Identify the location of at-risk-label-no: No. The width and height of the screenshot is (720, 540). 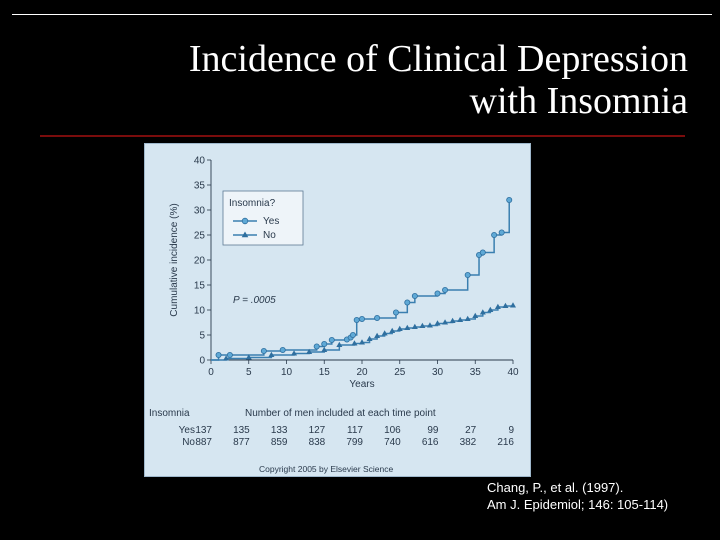
(188, 442).